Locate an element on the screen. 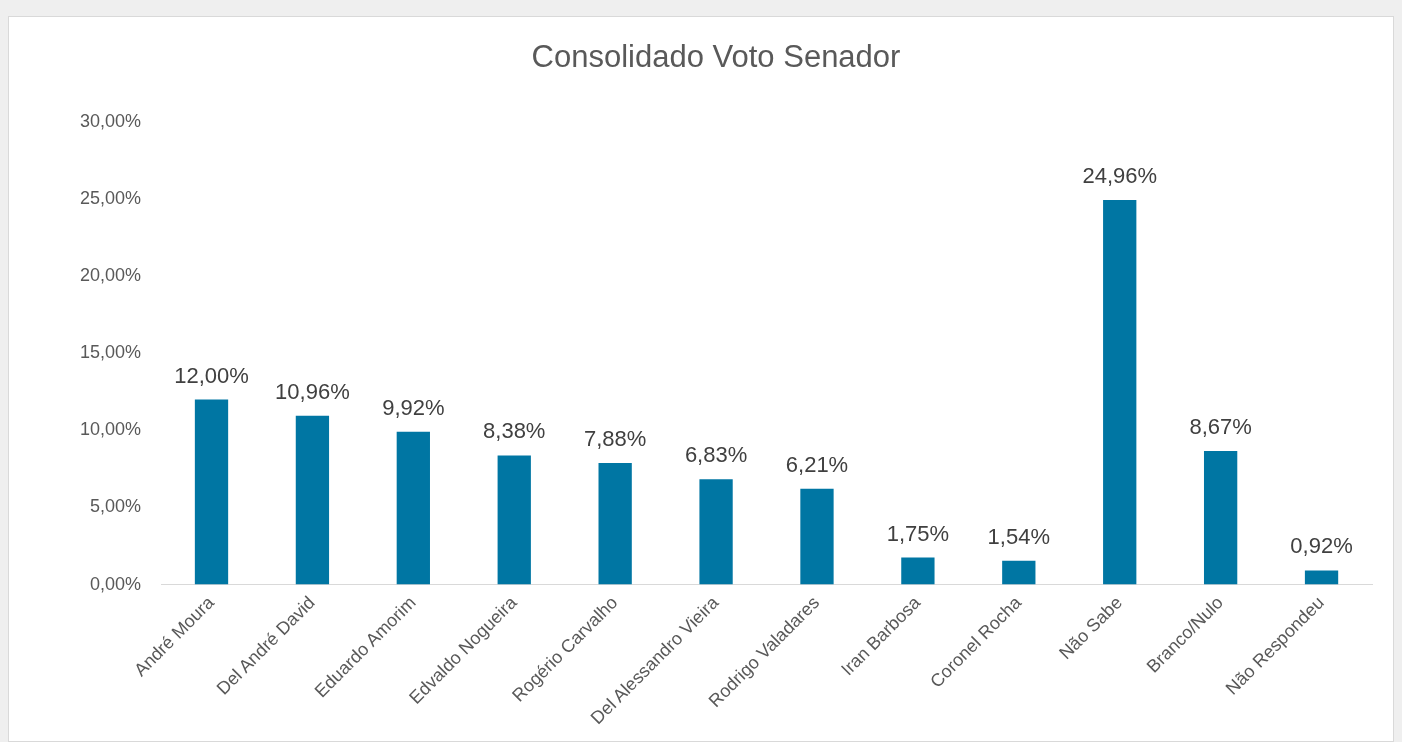 The width and height of the screenshot is (1402, 742). data-label: 8,67% is located at coordinates (1220, 427).